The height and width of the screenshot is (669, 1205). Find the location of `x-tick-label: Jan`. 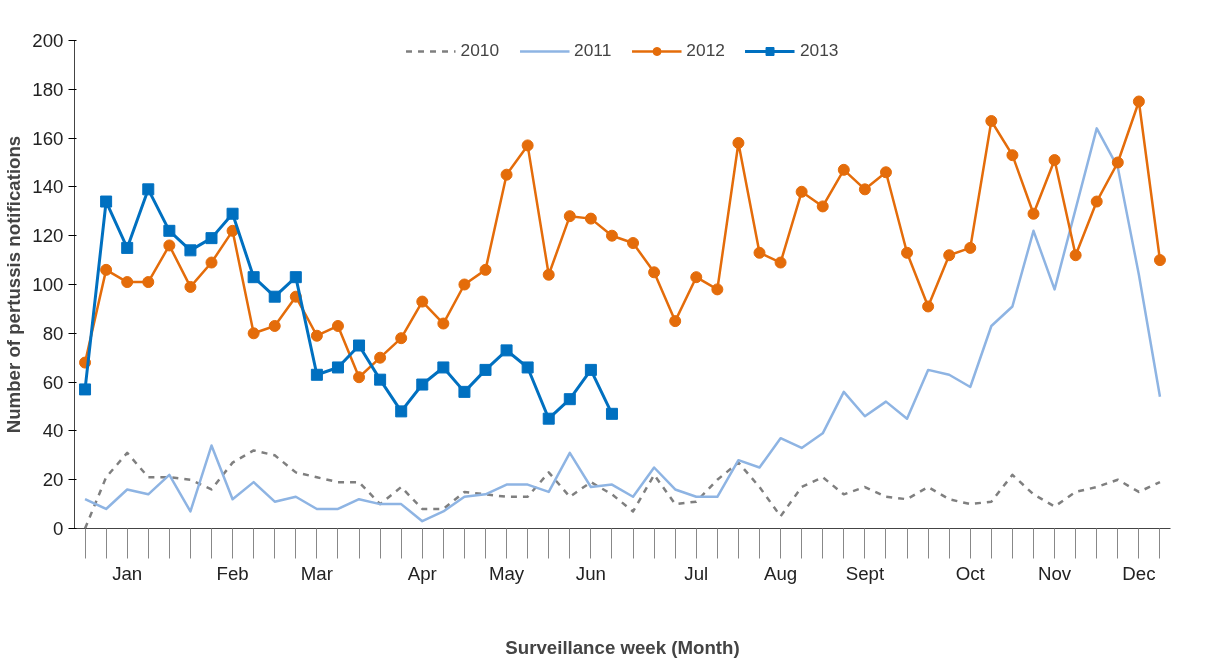

x-tick-label: Jan is located at coordinates (127, 573).